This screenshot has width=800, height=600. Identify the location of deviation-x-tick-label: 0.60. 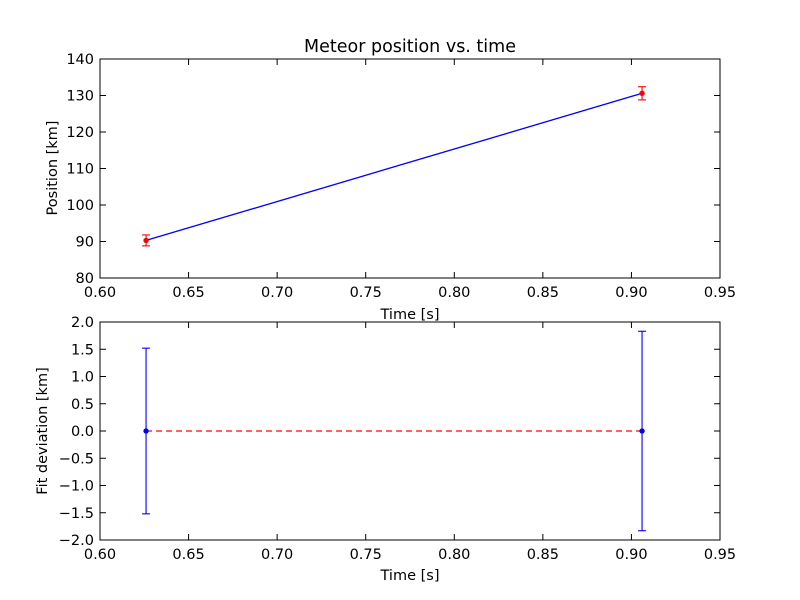
(100, 555).